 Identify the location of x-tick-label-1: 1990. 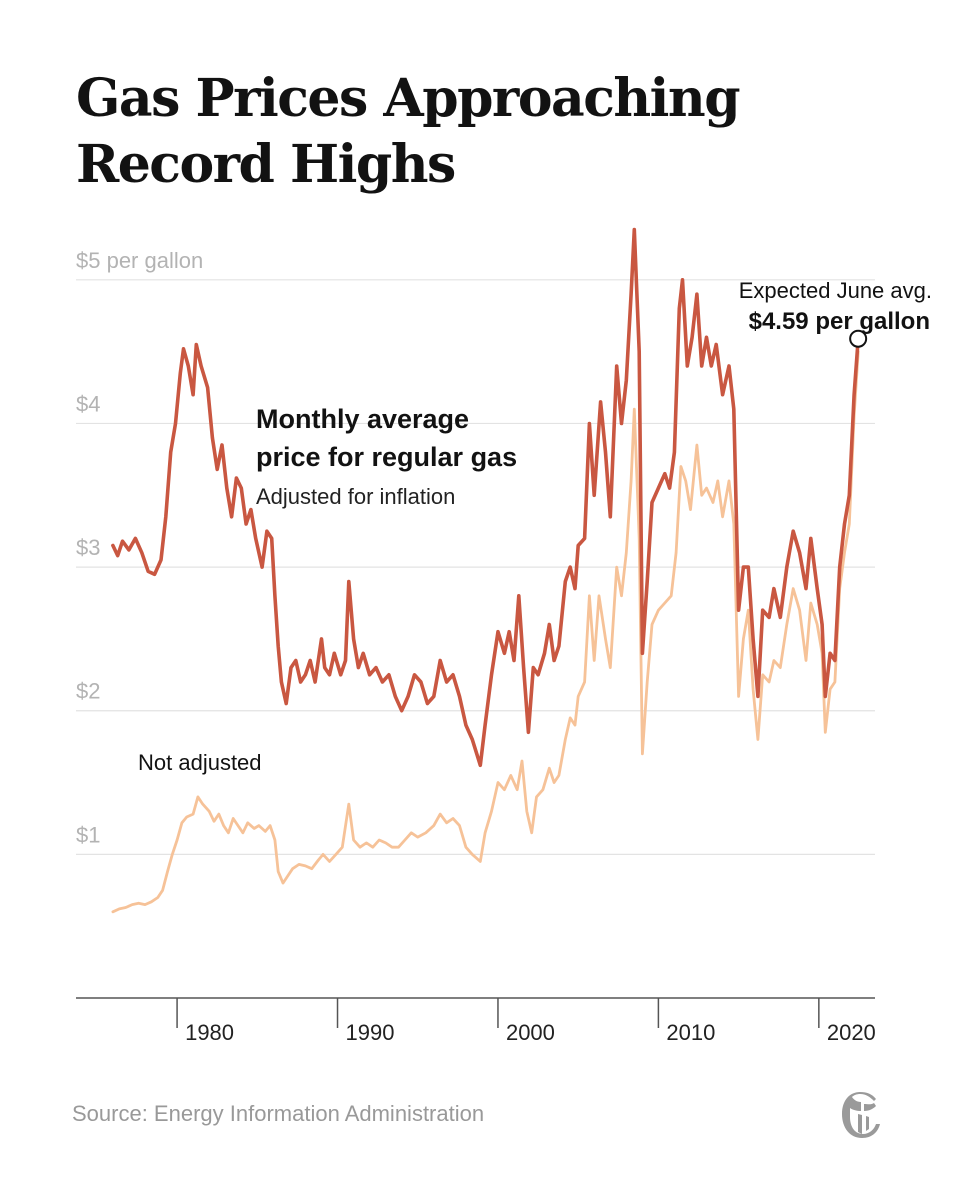
(370, 1032).